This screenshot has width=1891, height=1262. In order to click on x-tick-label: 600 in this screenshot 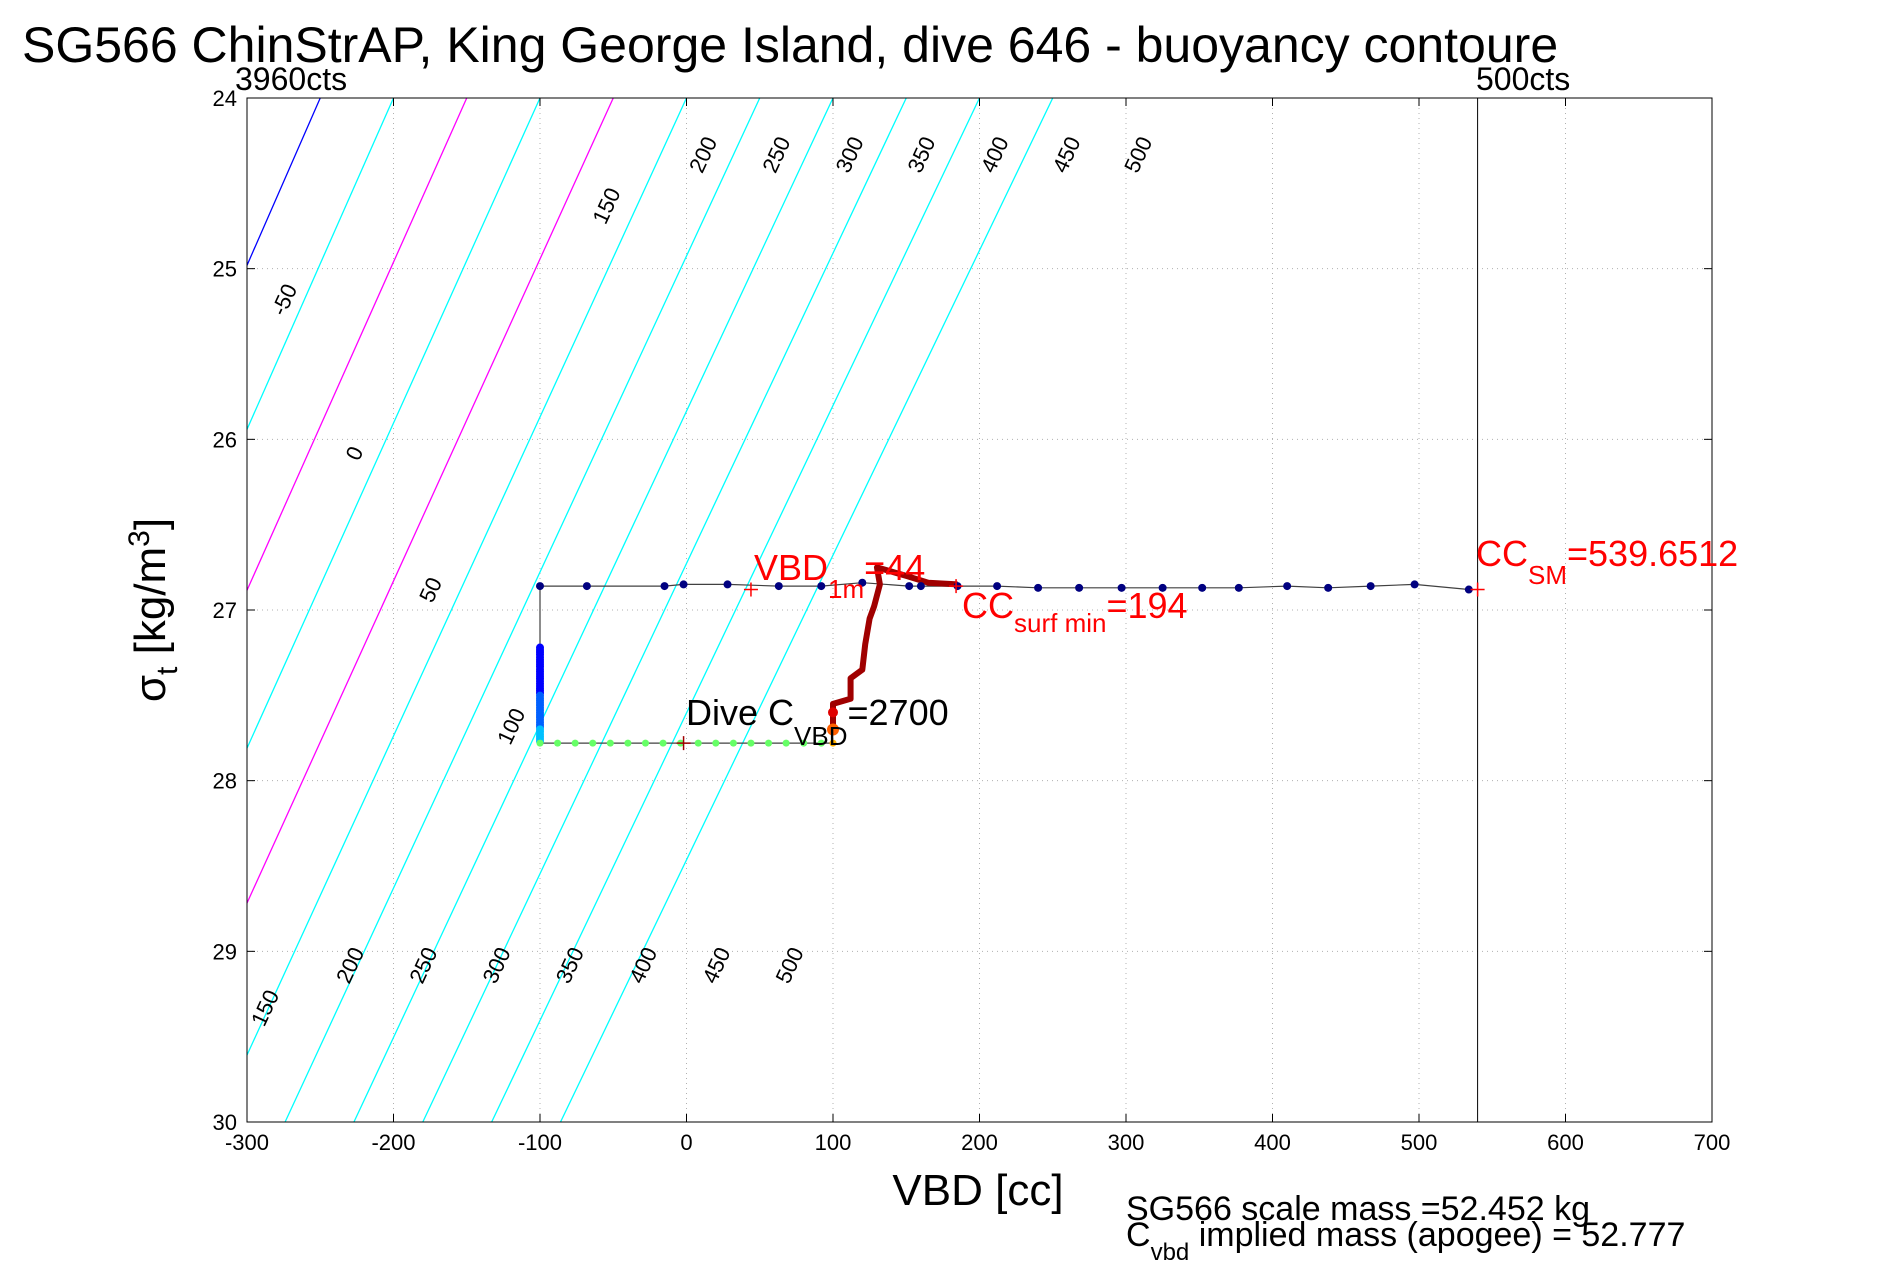, I will do `click(1565, 1142)`.